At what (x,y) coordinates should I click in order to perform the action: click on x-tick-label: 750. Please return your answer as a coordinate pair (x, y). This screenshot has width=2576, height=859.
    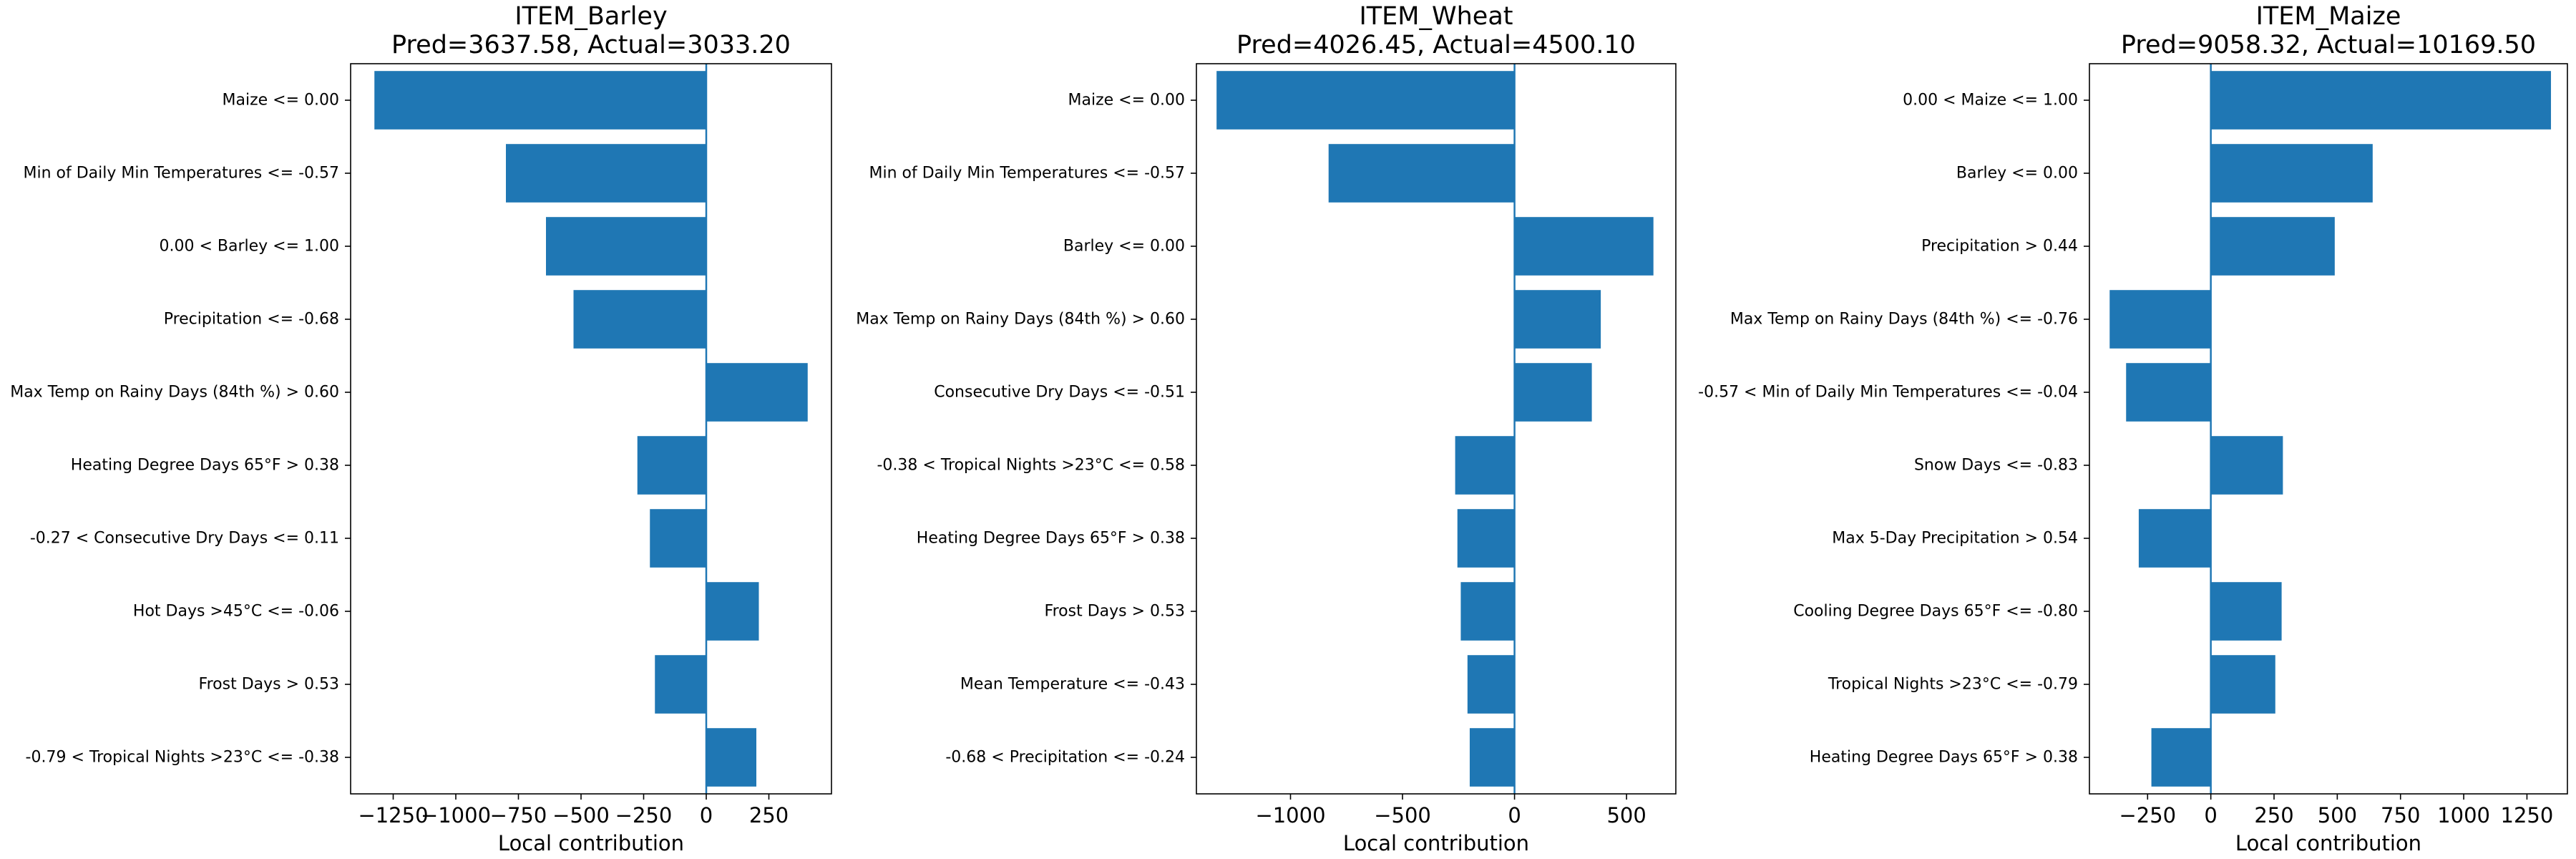
    Looking at the image, I should click on (2400, 815).